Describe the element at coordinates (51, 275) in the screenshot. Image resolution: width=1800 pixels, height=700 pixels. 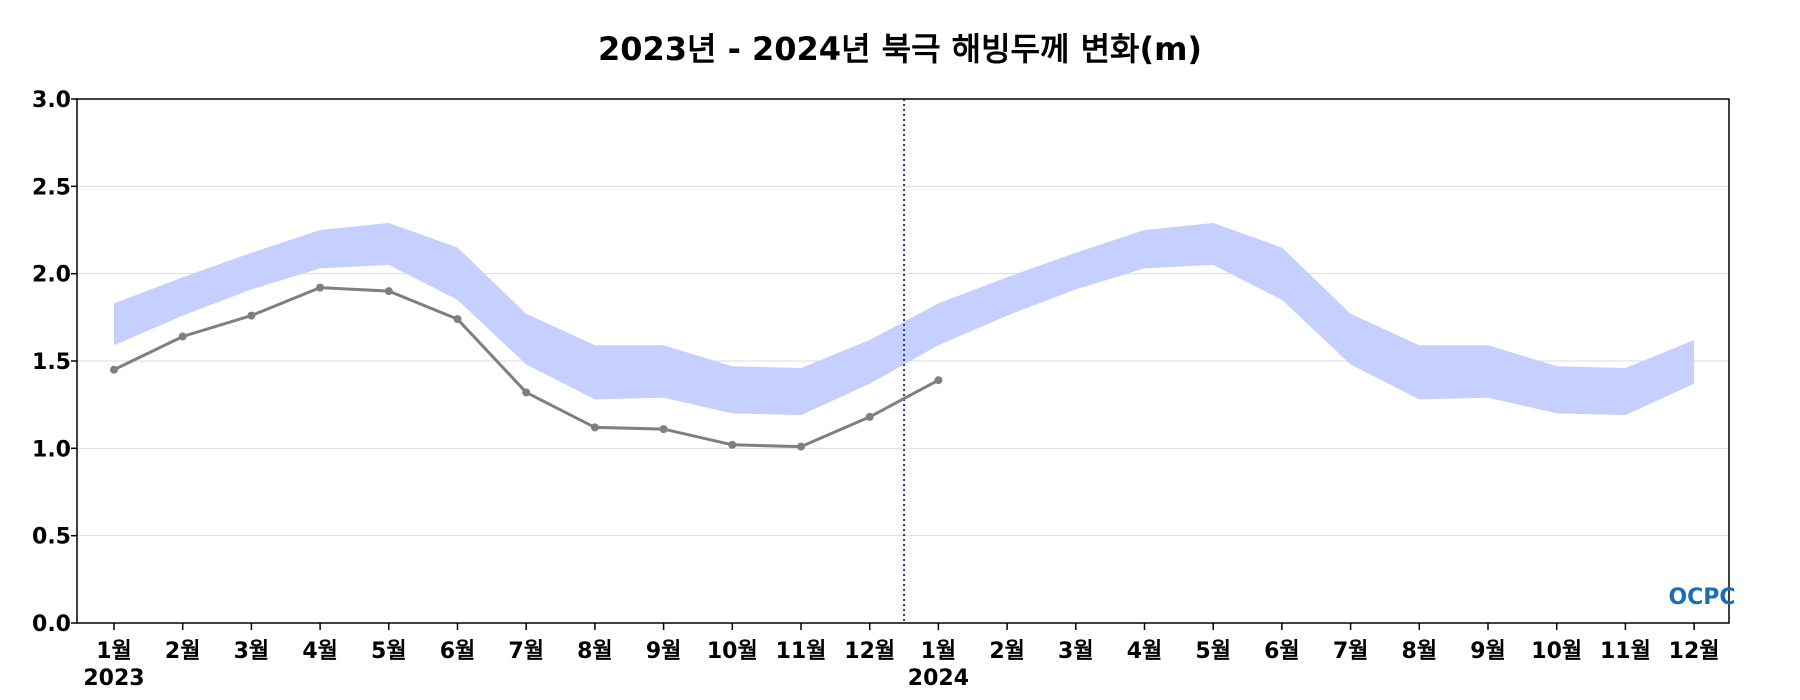
I see `y-tick-label: 2.0` at that location.